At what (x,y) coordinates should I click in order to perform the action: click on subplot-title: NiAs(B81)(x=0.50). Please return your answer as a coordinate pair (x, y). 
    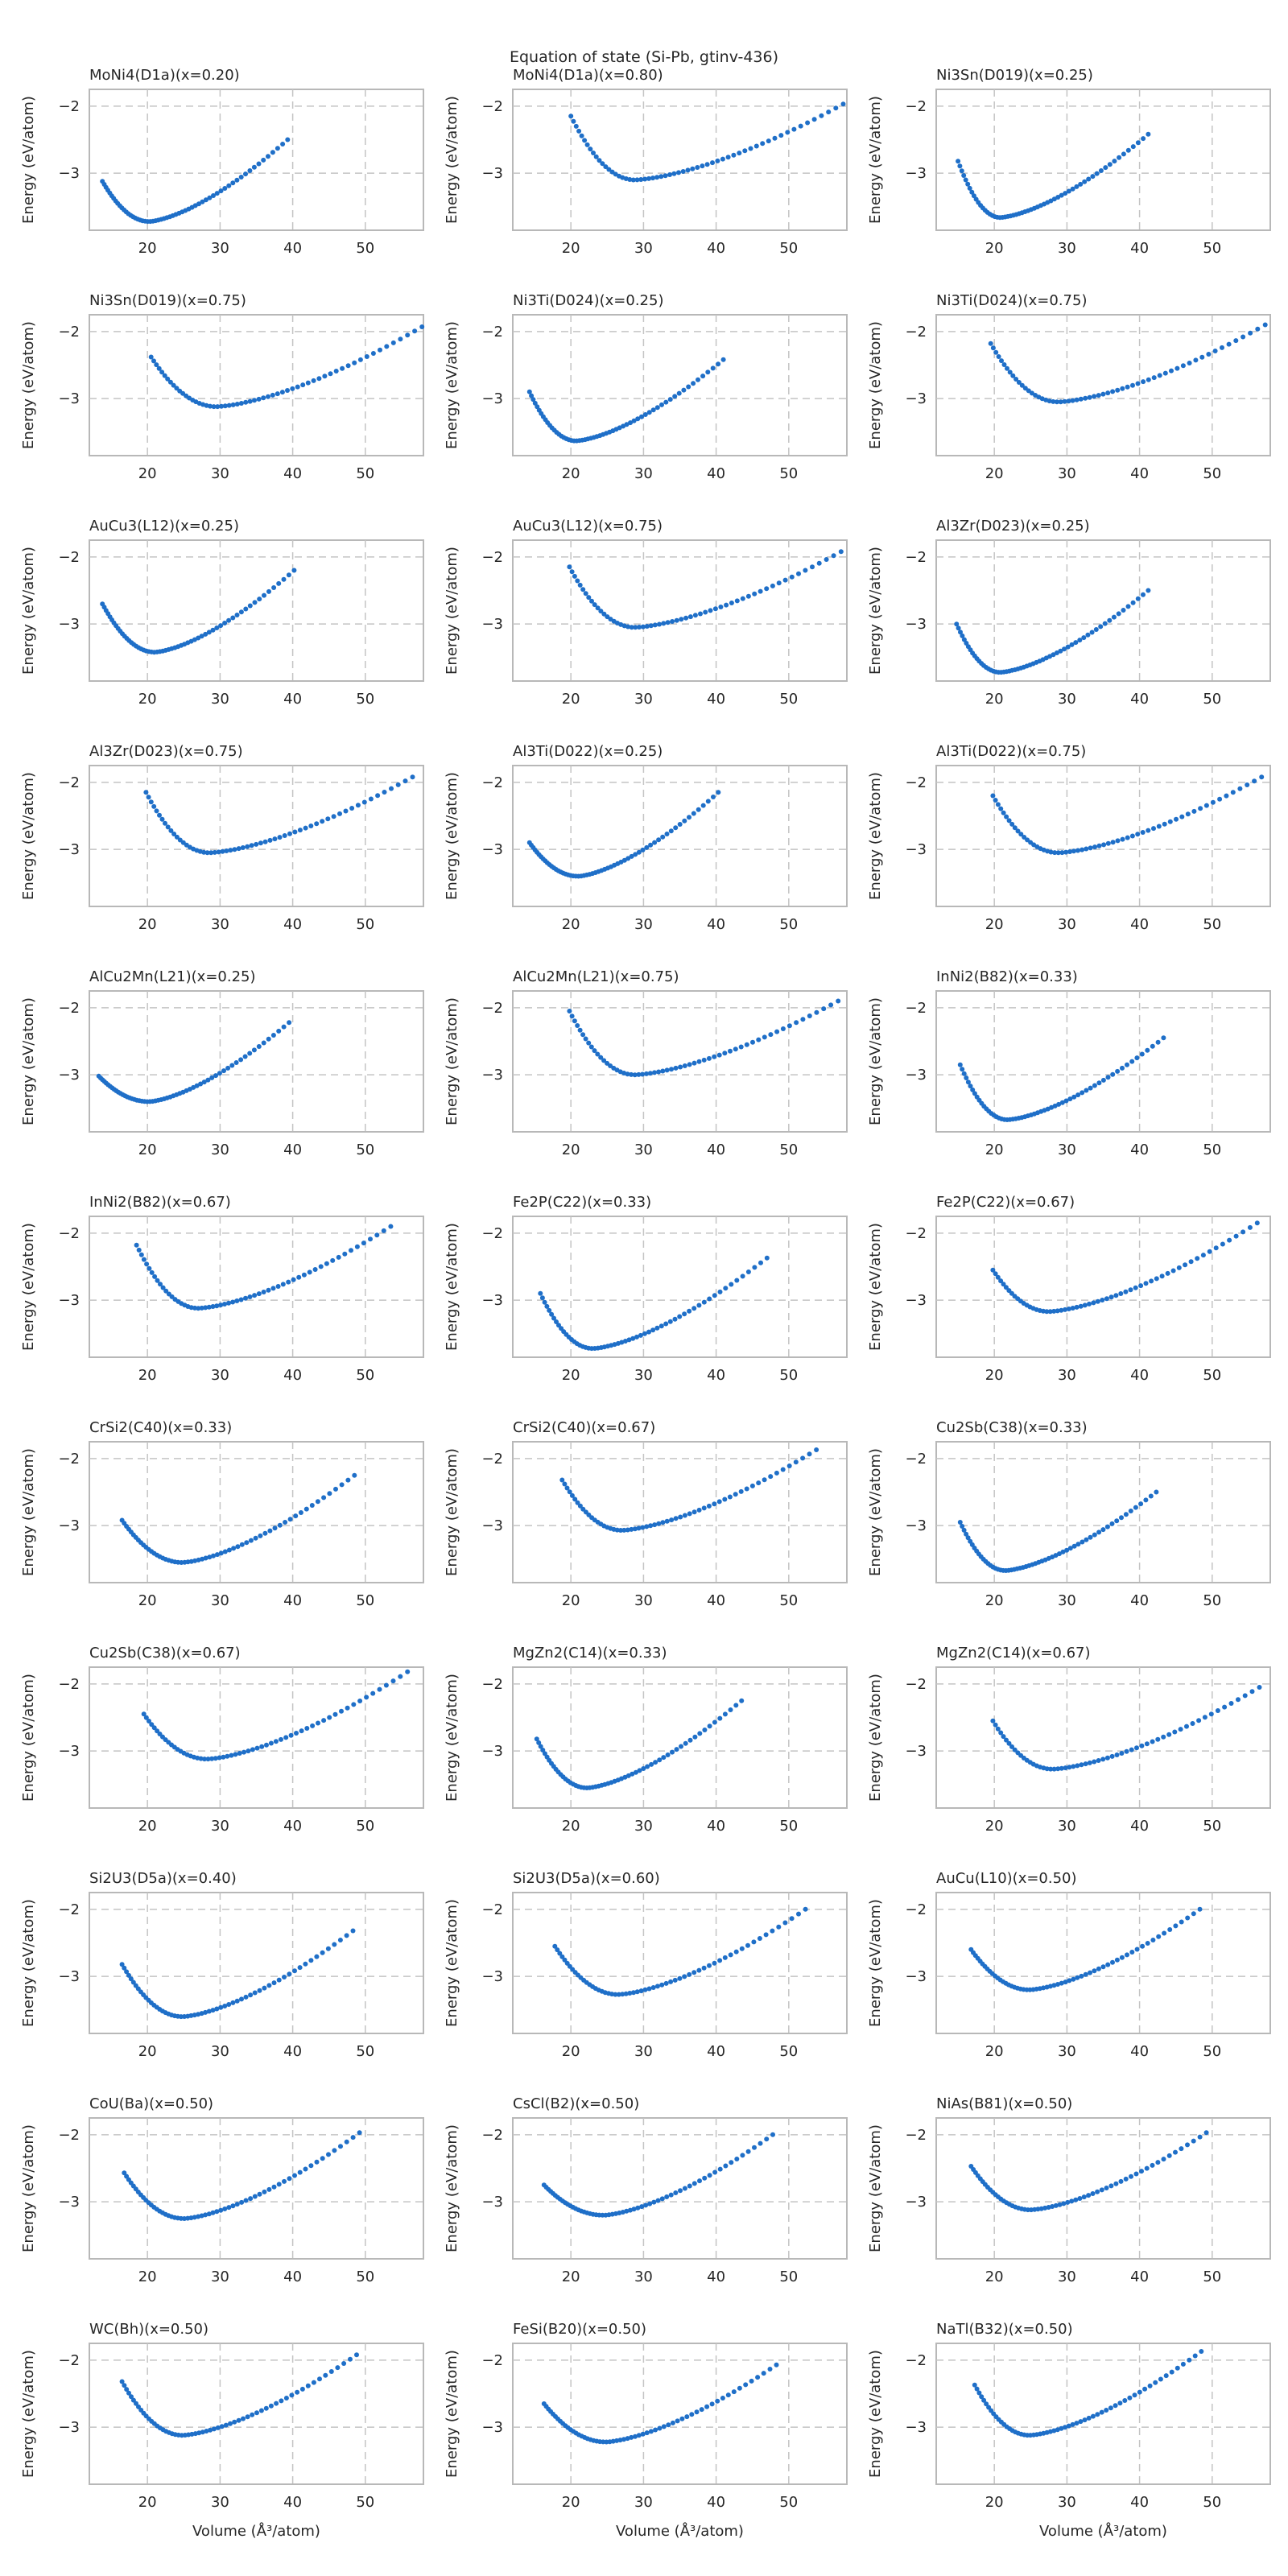
    Looking at the image, I should click on (1004, 2103).